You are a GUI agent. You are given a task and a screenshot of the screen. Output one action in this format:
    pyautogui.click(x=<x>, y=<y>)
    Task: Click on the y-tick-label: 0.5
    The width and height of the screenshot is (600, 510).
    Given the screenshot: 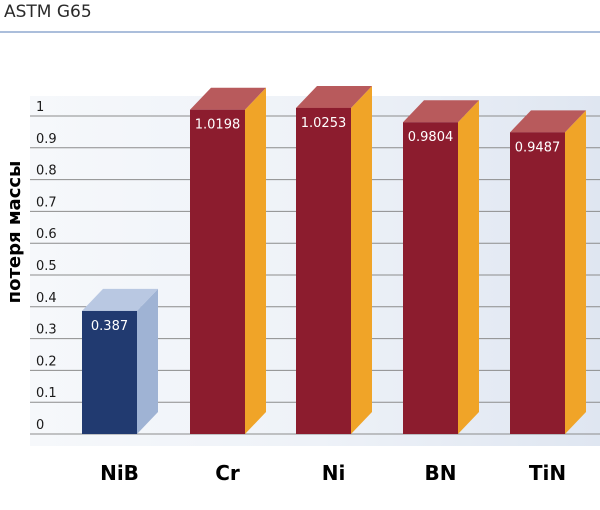 What is the action you would take?
    pyautogui.click(x=46, y=266)
    